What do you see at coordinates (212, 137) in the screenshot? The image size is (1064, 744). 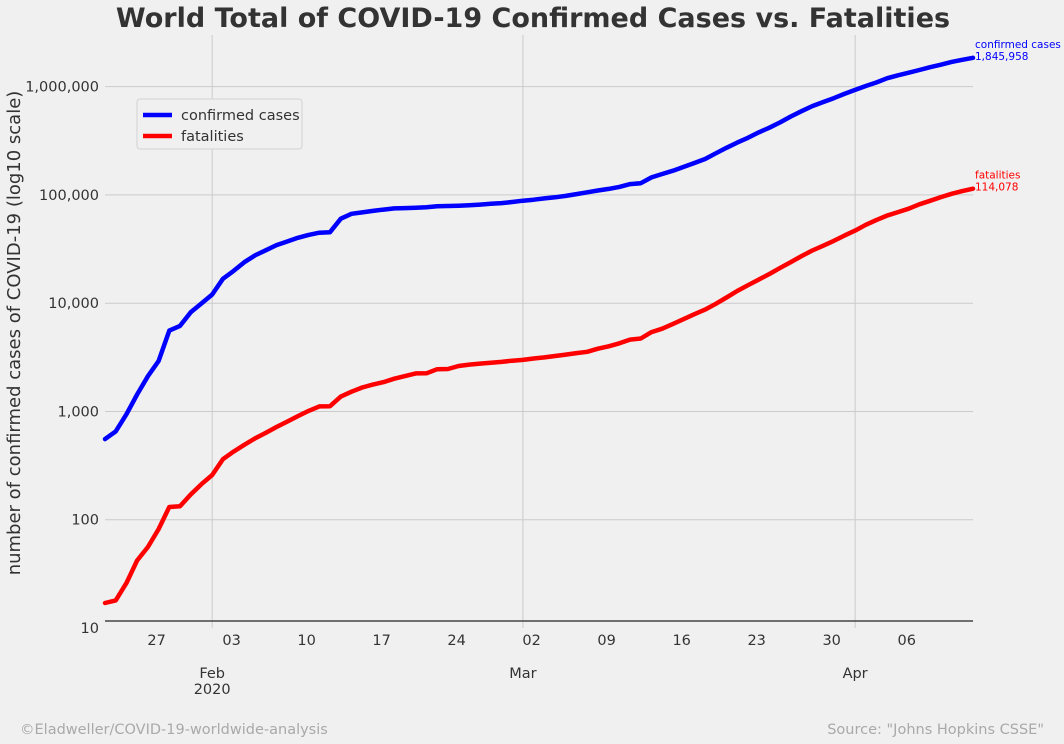 I see `legend-entry: fatalities` at bounding box center [212, 137].